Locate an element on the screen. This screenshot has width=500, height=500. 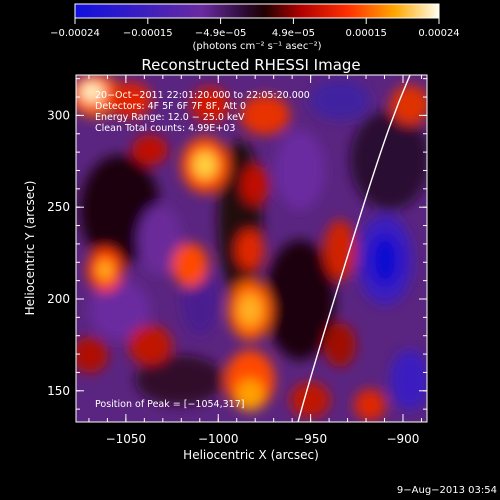
annotation-detectors: Detectors: 4F 5F 6F 7F 8F, Att 0 is located at coordinates (170, 106).